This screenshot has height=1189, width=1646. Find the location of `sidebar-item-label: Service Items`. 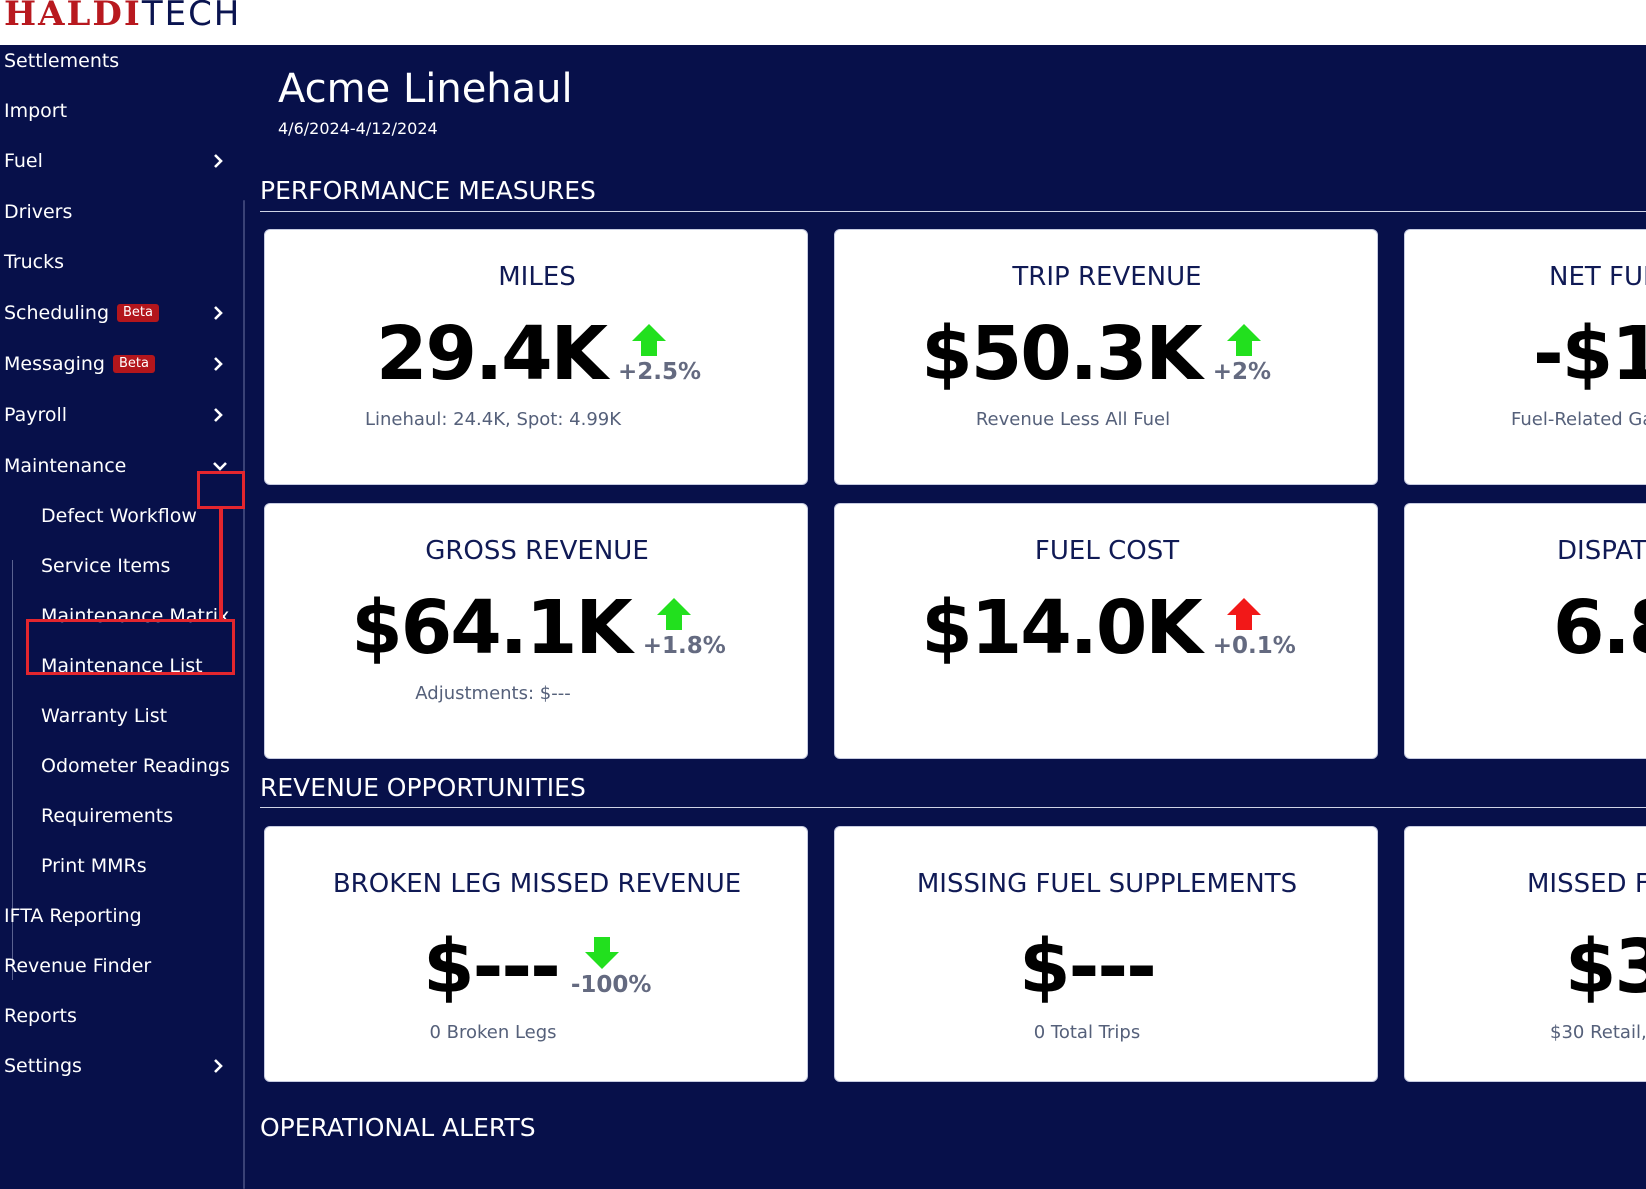

sidebar-item-label: Service Items is located at coordinates (106, 566).